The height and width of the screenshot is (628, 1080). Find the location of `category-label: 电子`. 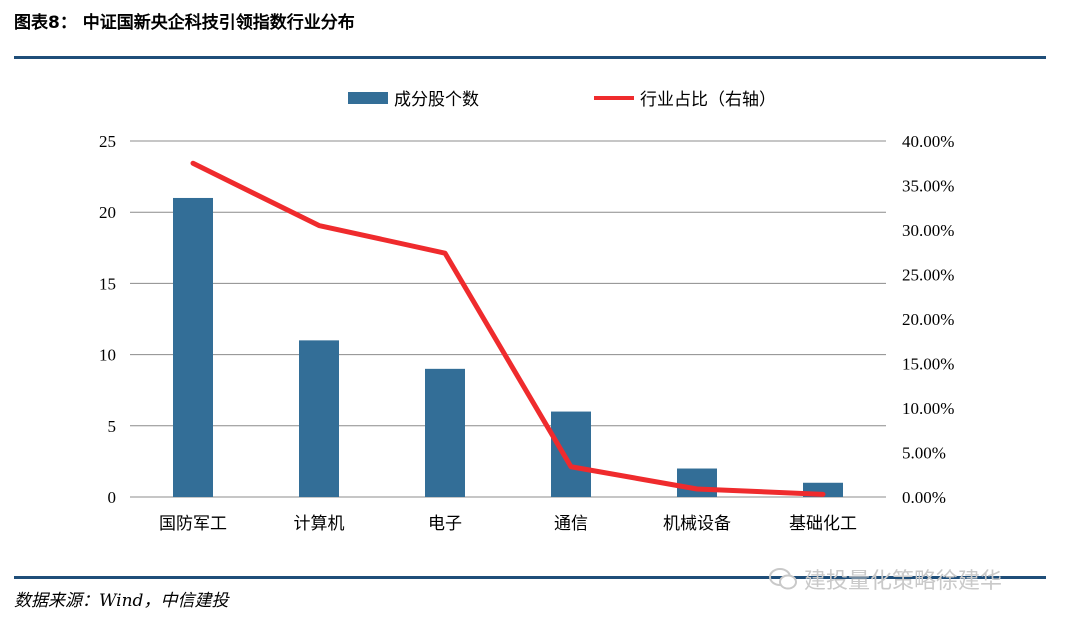

category-label: 电子 is located at coordinates (445, 524).